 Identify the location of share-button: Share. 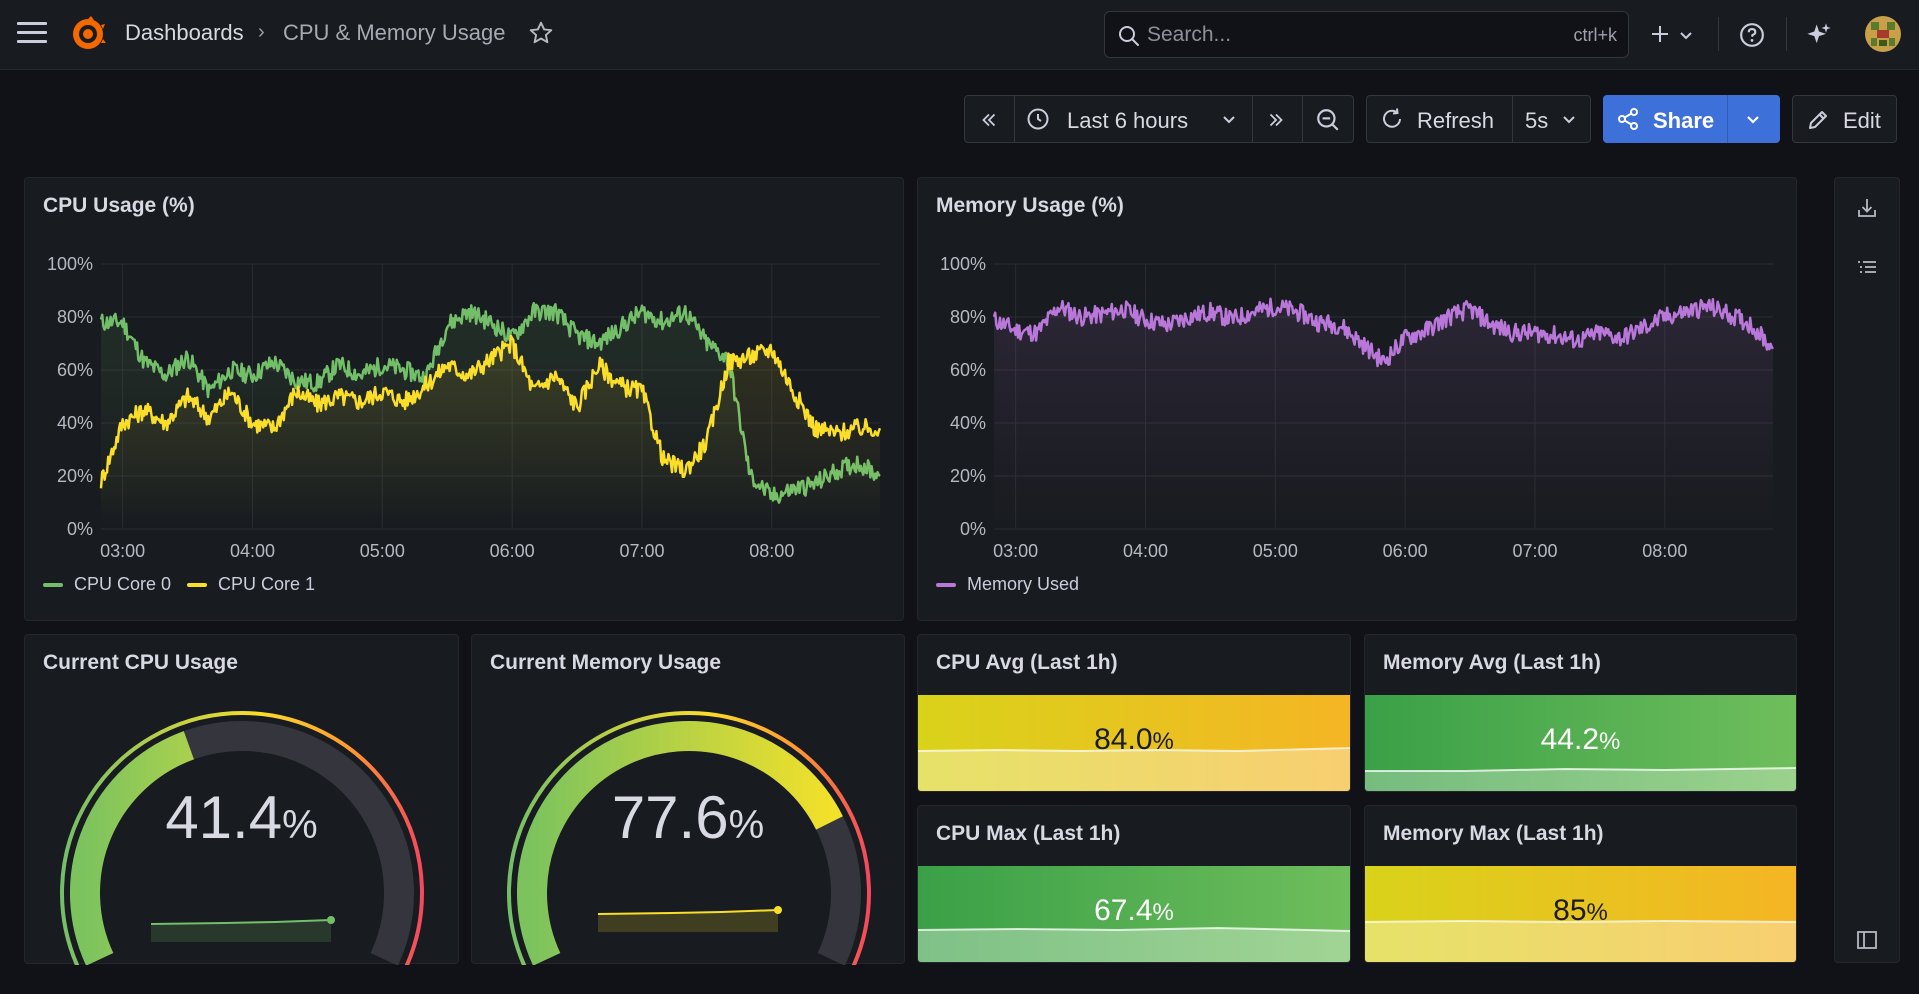
(1665, 119).